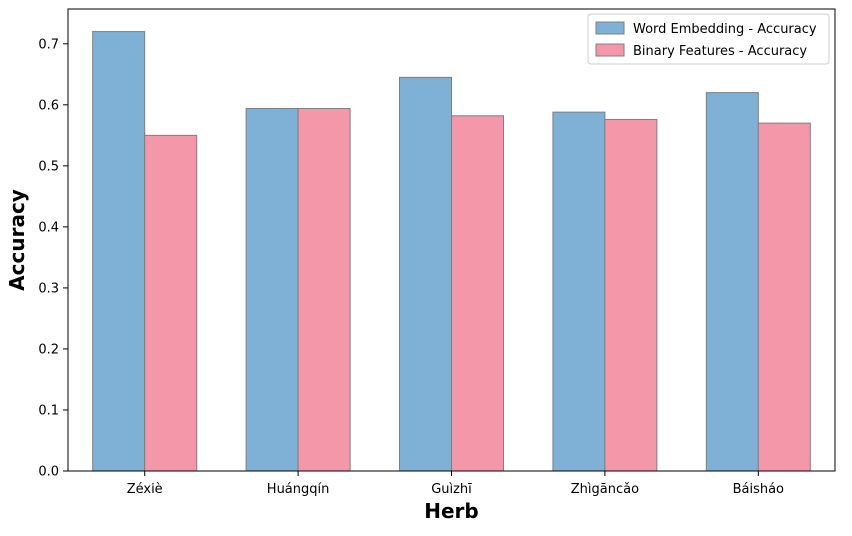 The height and width of the screenshot is (536, 852). I want to click on legend-label: Word Embedding - Accuracy, so click(725, 29).